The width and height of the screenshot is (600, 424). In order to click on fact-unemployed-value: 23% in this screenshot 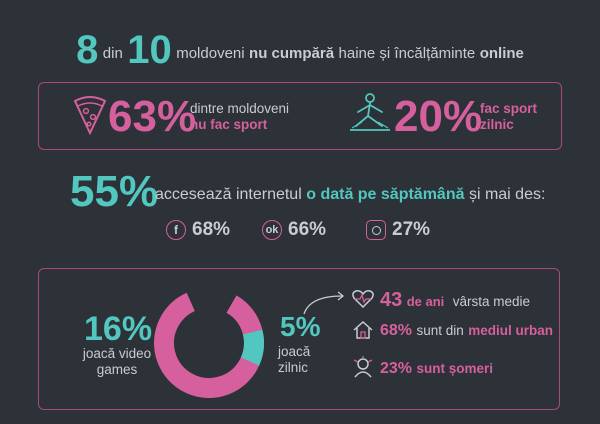, I will do `click(396, 368)`.